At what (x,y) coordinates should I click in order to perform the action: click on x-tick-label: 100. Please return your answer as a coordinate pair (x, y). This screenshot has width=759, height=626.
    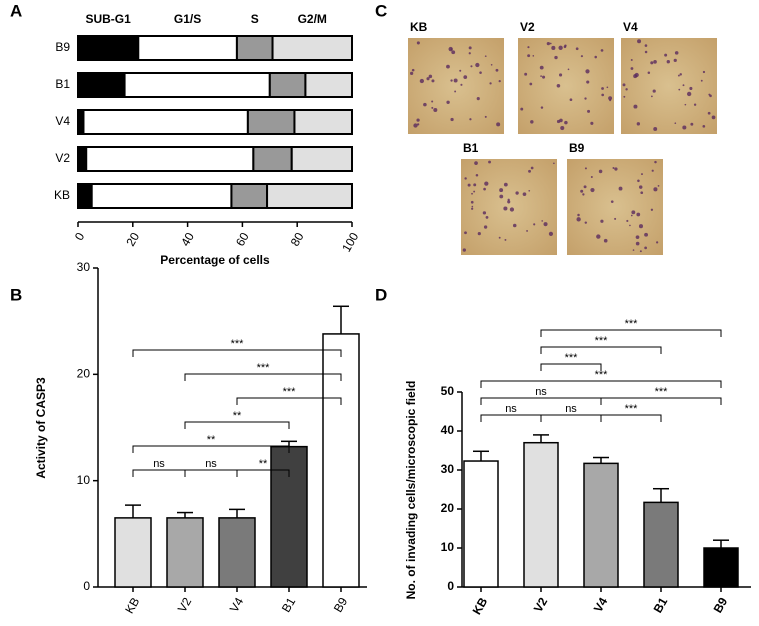
    Looking at the image, I should click on (350, 242).